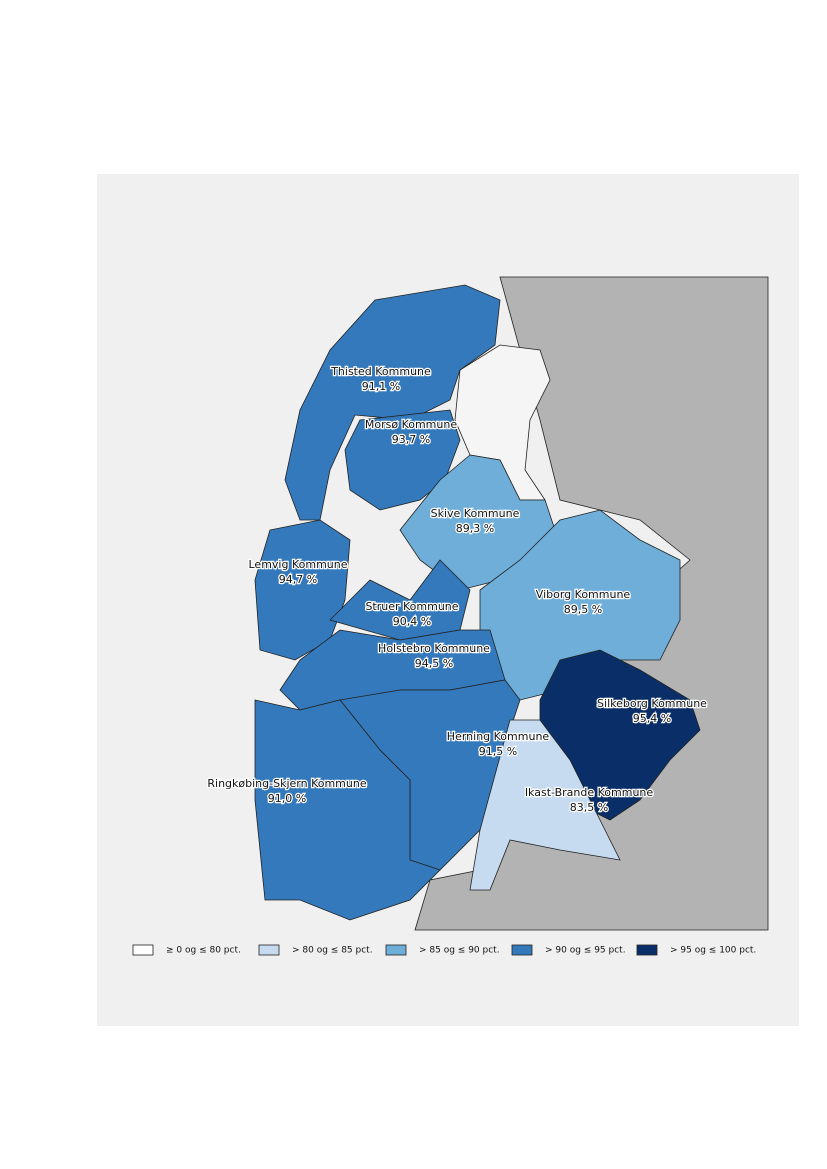  Describe the element at coordinates (585, 951) in the screenshot. I see `legend-label: > 90 og ≤ 95 pct.` at that location.